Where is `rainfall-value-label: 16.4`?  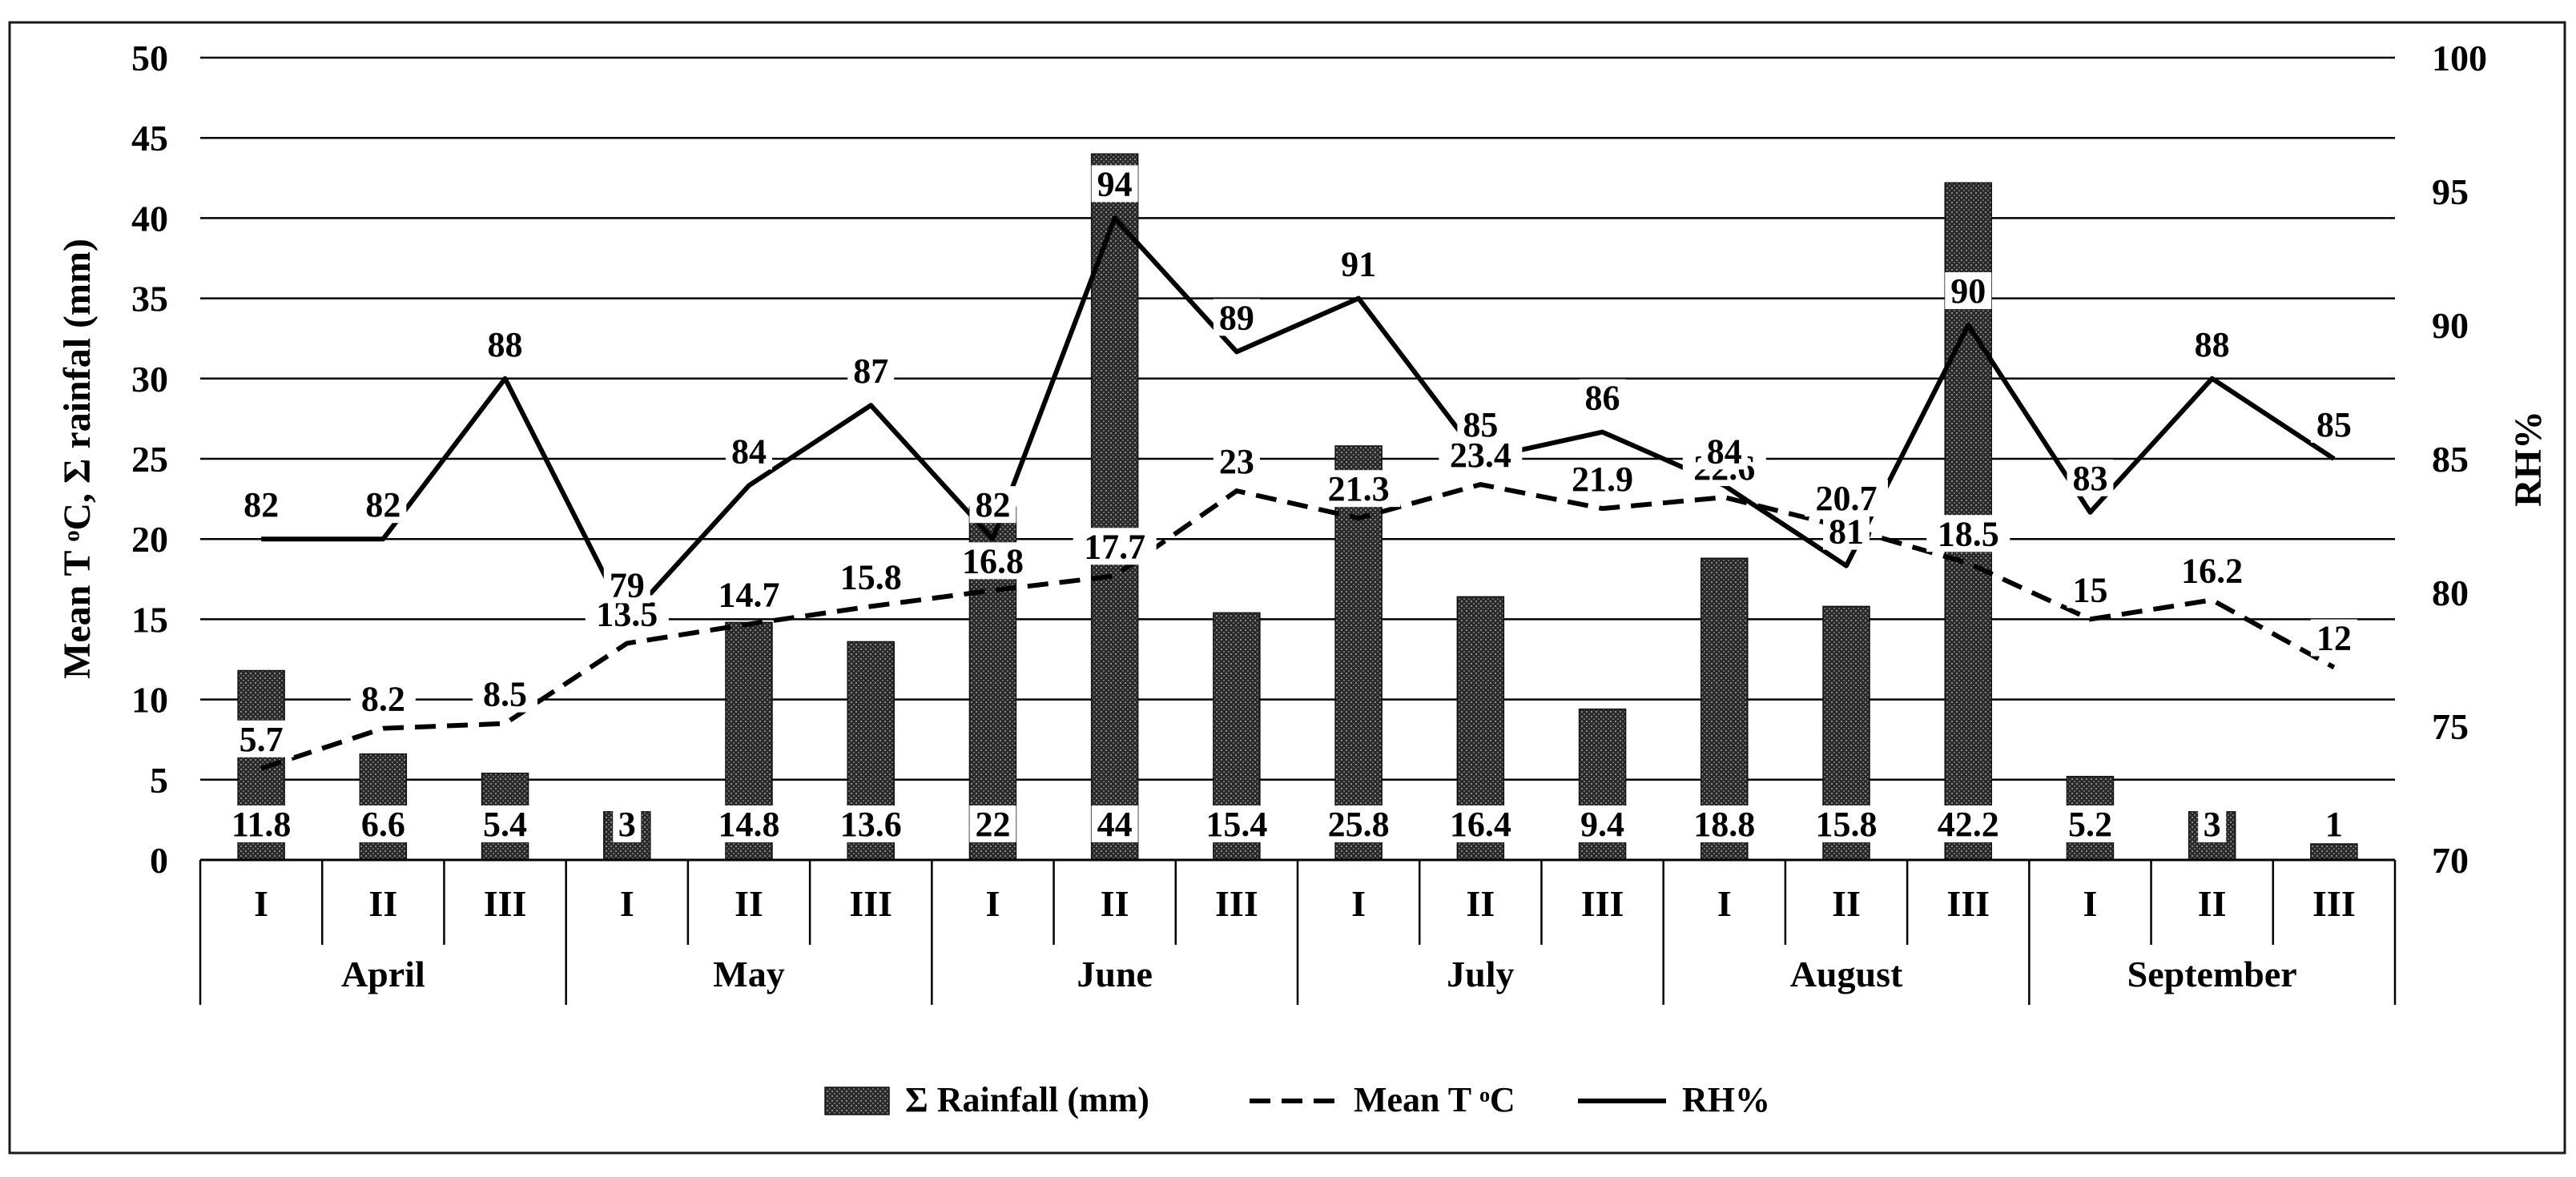 rainfall-value-label: 16.4 is located at coordinates (1480, 824).